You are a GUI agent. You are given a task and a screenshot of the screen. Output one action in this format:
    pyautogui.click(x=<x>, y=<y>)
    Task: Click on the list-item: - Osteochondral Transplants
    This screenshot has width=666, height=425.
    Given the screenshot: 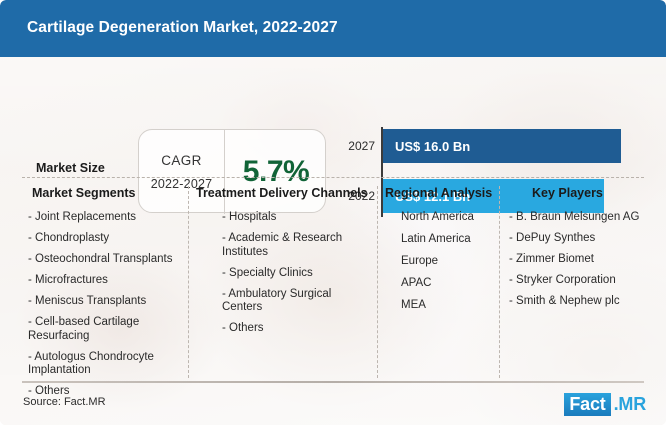 What is the action you would take?
    pyautogui.click(x=100, y=259)
    